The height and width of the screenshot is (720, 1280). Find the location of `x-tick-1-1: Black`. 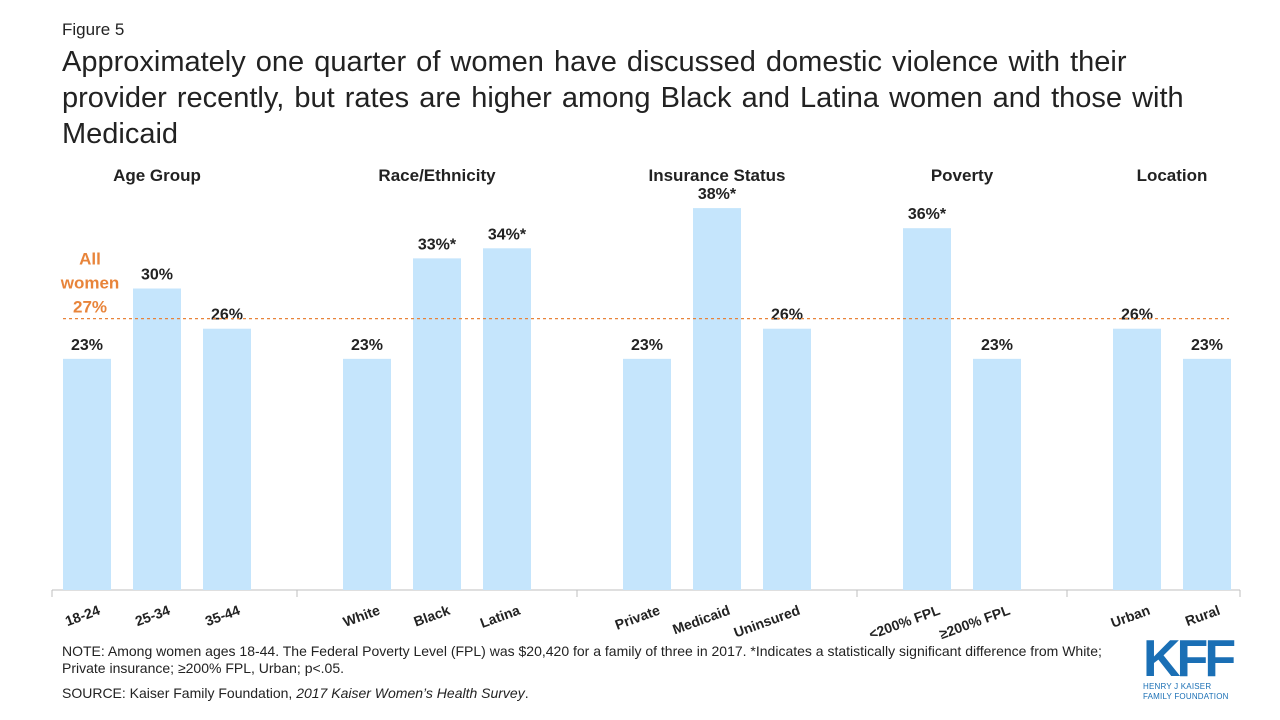

x-tick-1-1: Black is located at coordinates (431, 616).